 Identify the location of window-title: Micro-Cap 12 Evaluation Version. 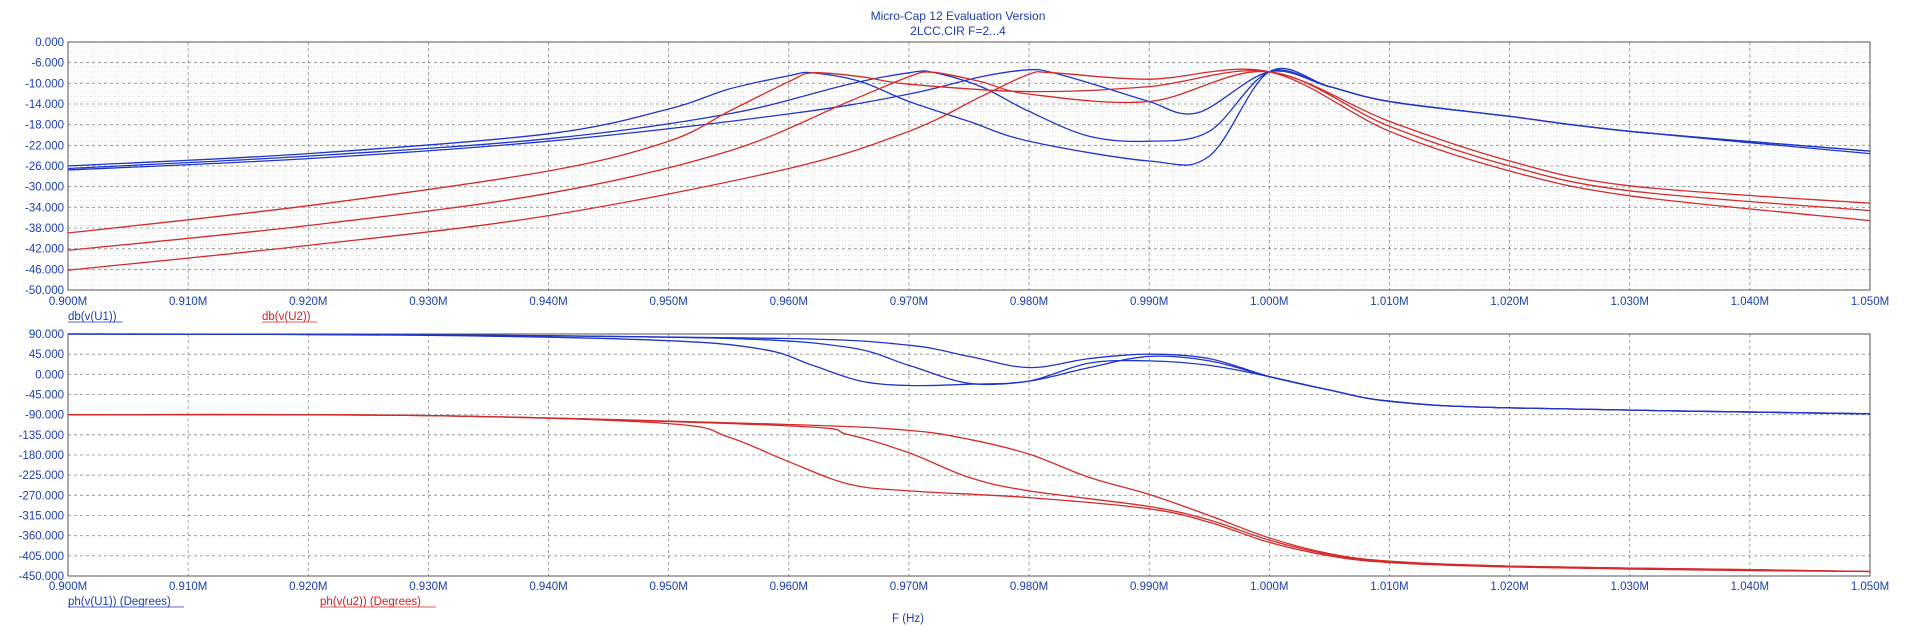
(958, 16).